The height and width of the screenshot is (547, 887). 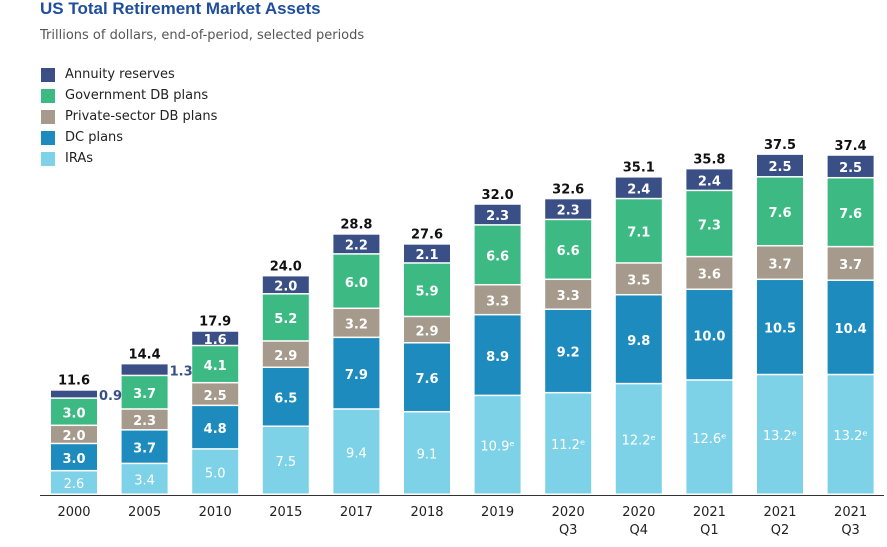 What do you see at coordinates (285, 512) in the screenshot?
I see `x-tick-label: 2015` at bounding box center [285, 512].